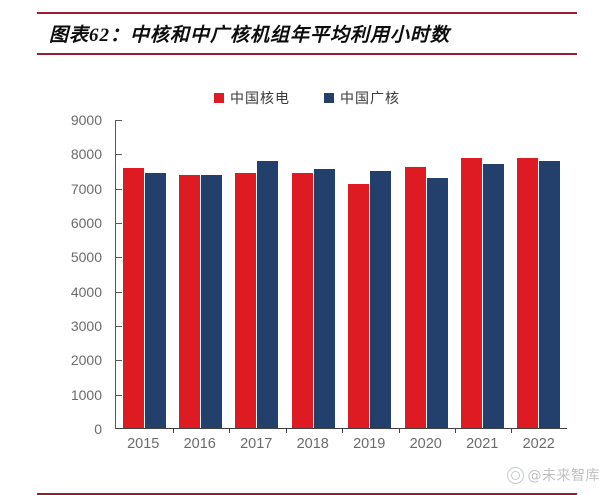  I want to click on x-axis-labels: 2015 2016 2017 2018 2019 2020 2021 2022, so click(341, 444).